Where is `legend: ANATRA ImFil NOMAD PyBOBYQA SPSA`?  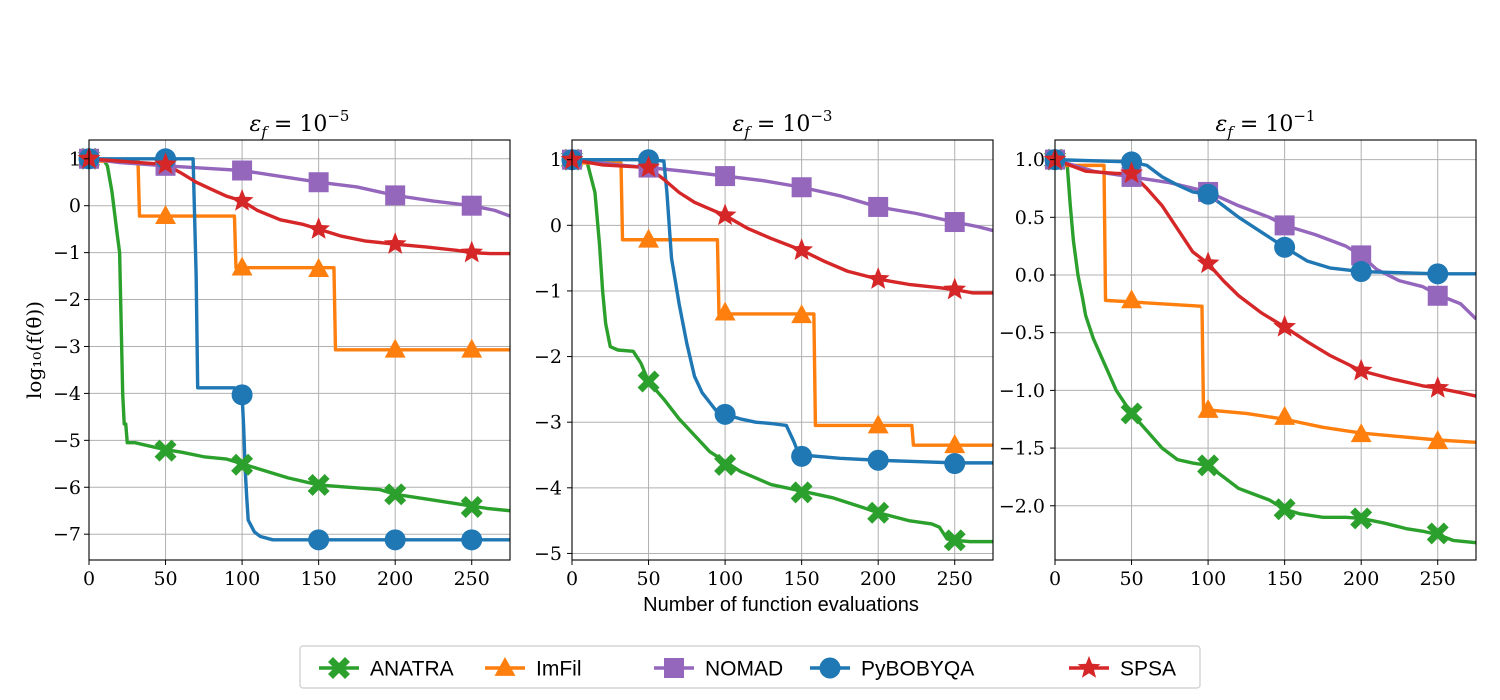
legend: ANATRA ImFil NOMAD PyBOBYQA SPSA is located at coordinates (750, 667).